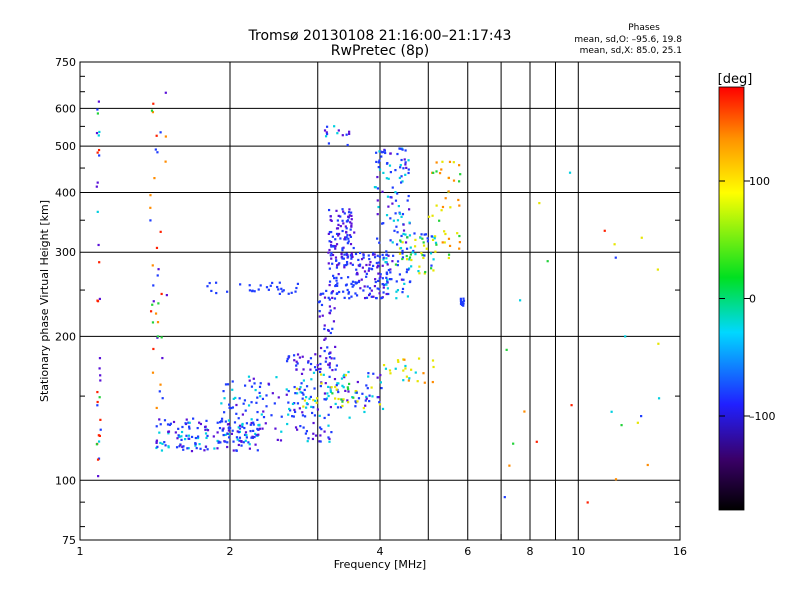  I want to click on x-tick-label: 4, so click(380, 551).